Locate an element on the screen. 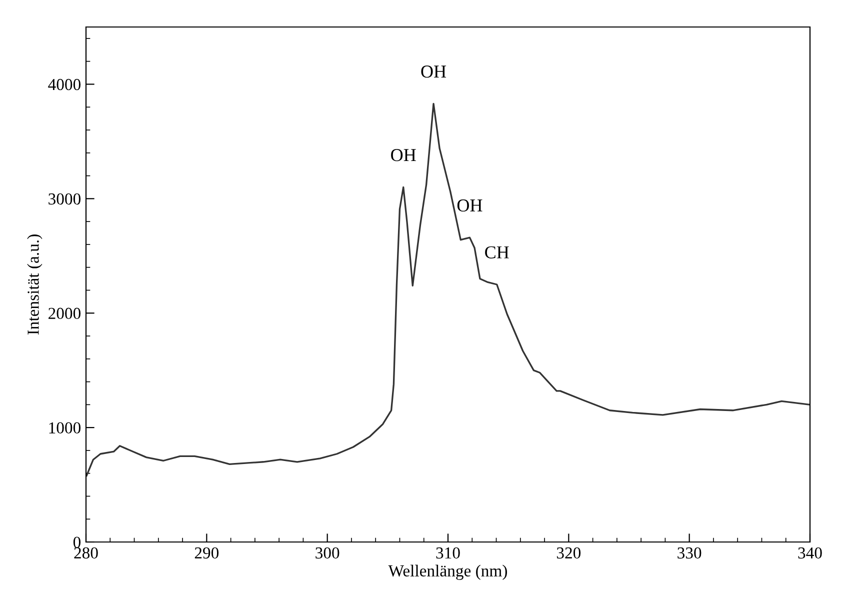 The height and width of the screenshot is (600, 849). x-tick-label: 320 is located at coordinates (568, 553).